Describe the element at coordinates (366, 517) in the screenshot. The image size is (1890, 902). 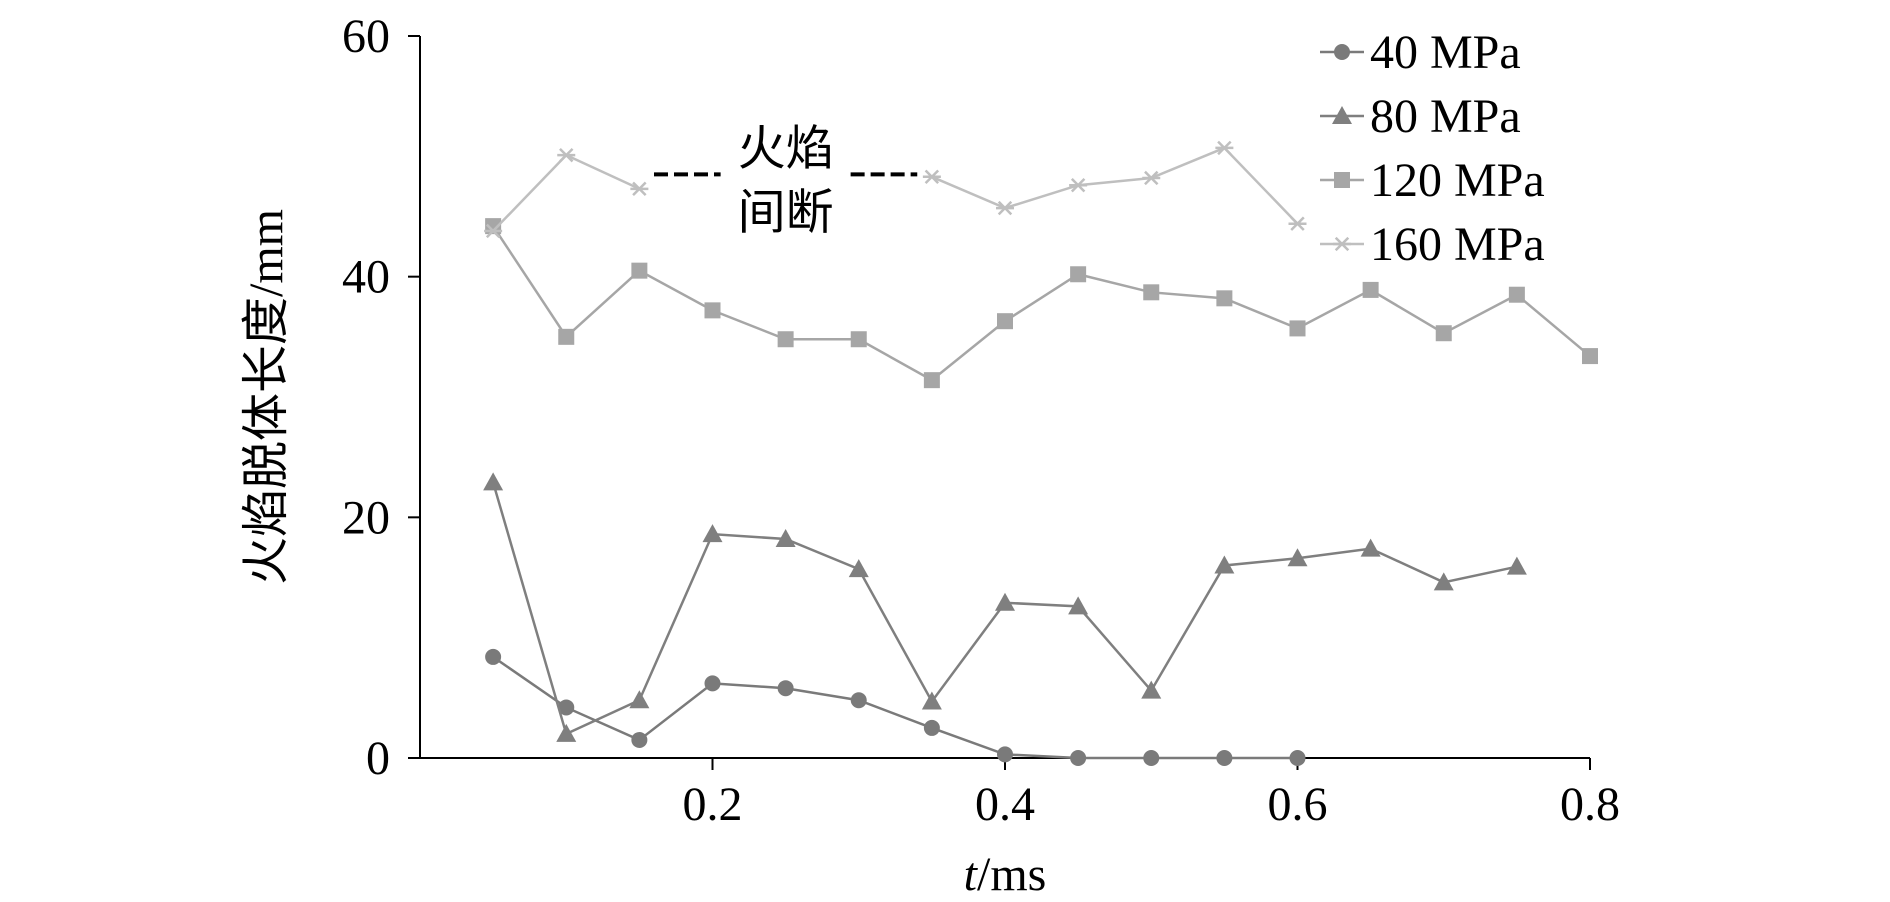
I see `y-tick-label: 20` at that location.